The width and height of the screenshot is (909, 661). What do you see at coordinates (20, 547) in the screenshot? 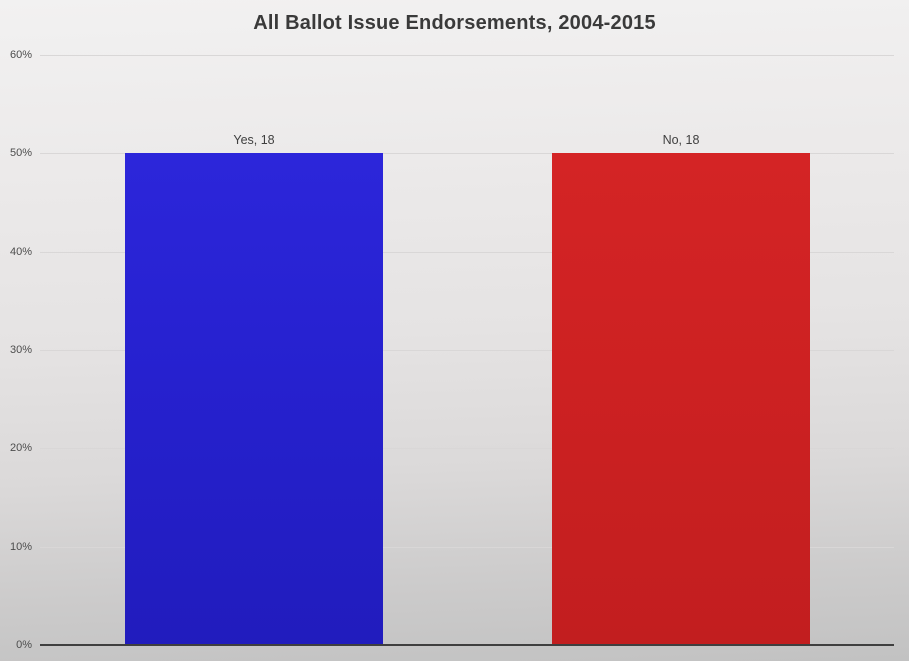
I see `y-axis-tick-10: 10%` at bounding box center [20, 547].